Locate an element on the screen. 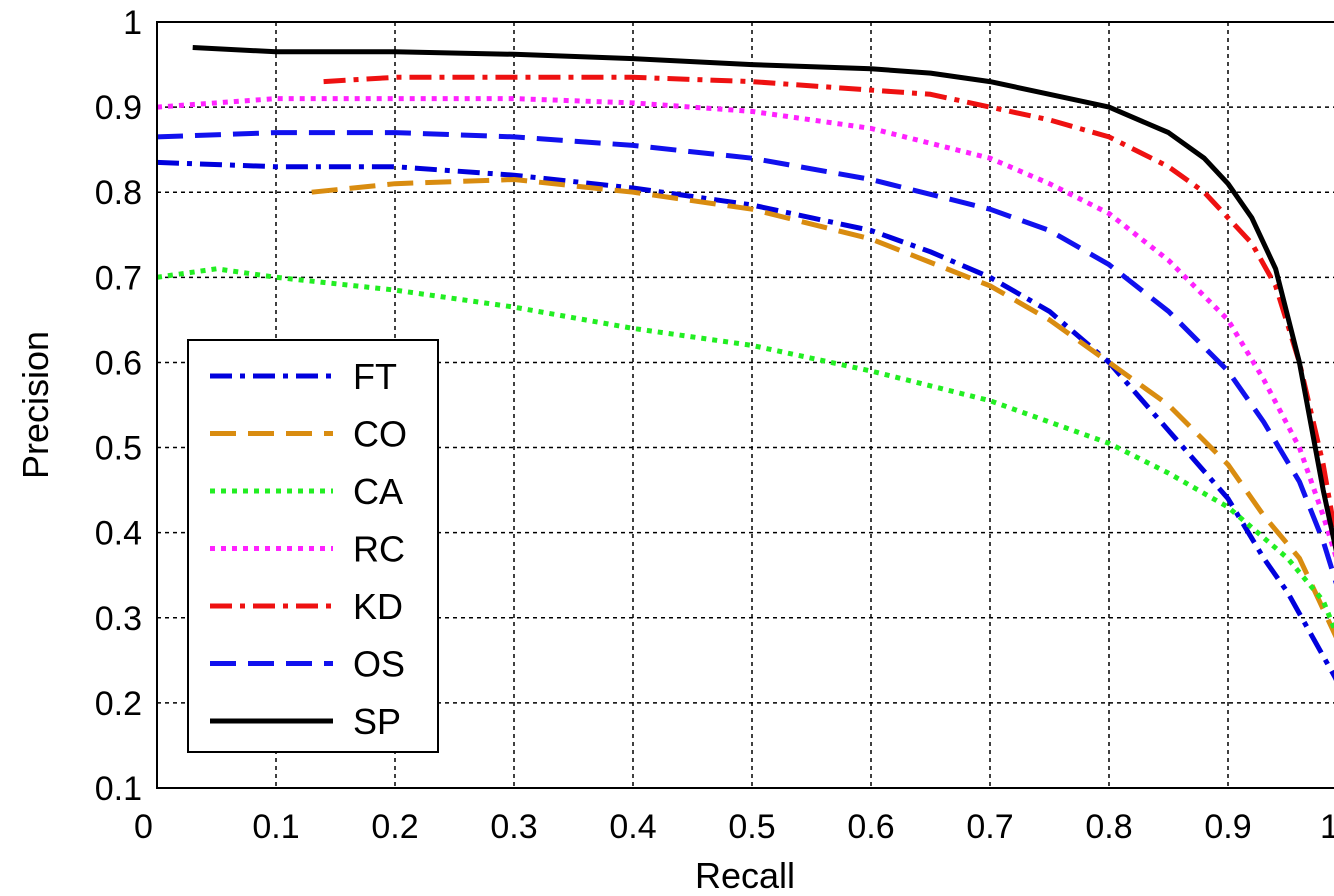 The image size is (1334, 896). x-tick-label: 0.5 is located at coordinates (751, 827).